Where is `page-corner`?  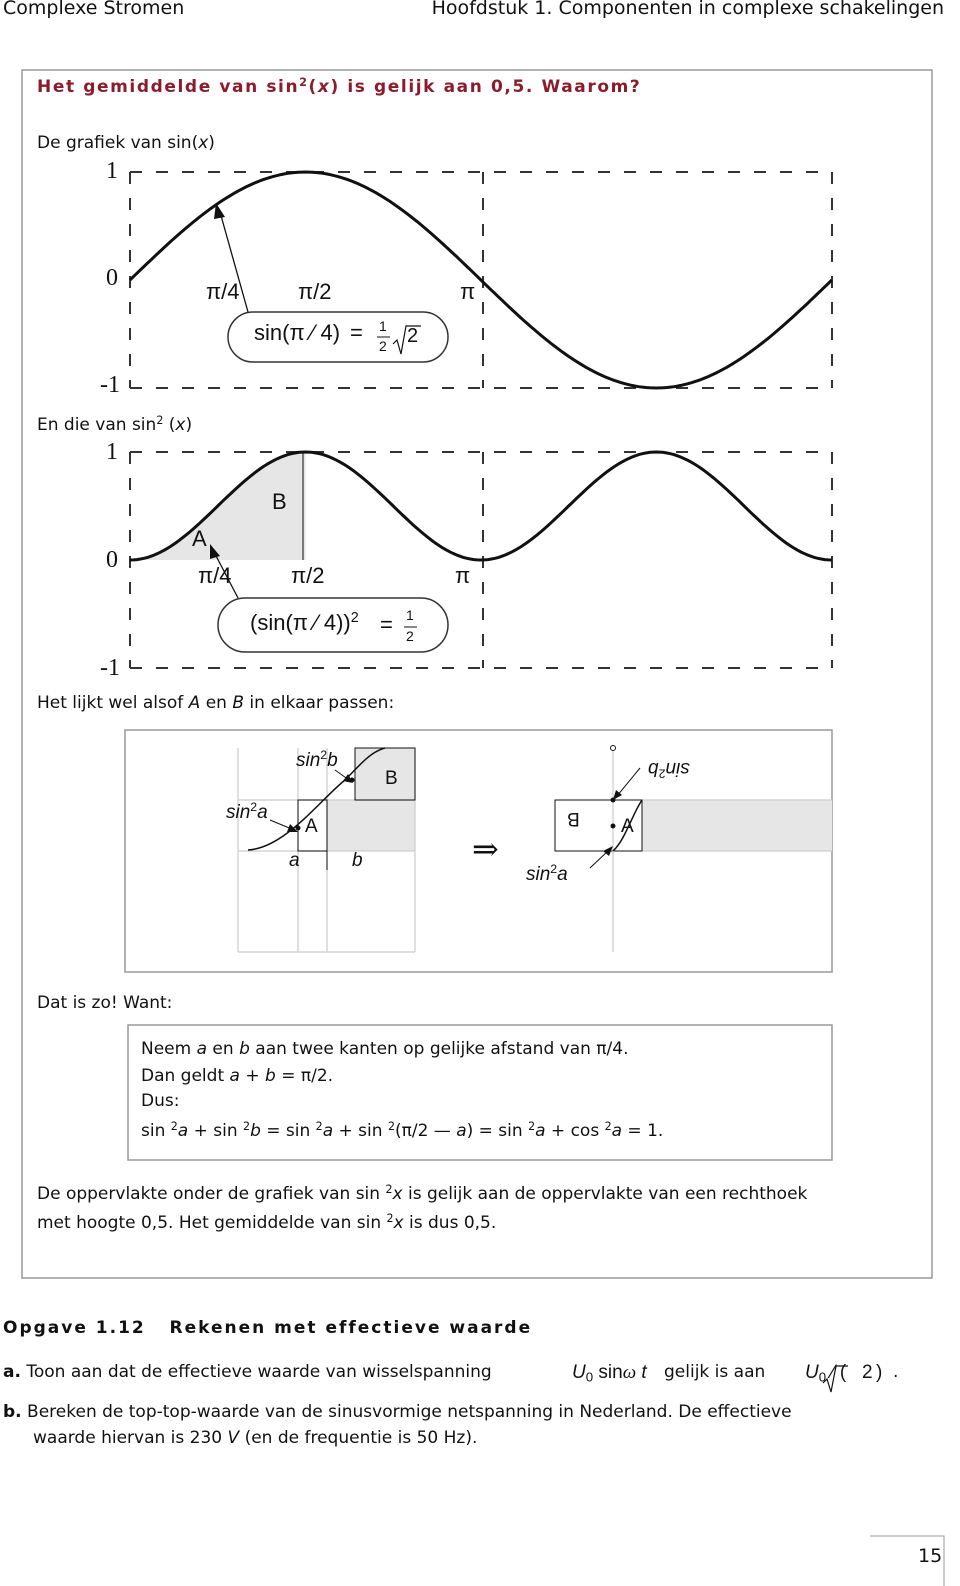
page-corner is located at coordinates (907, 1560).